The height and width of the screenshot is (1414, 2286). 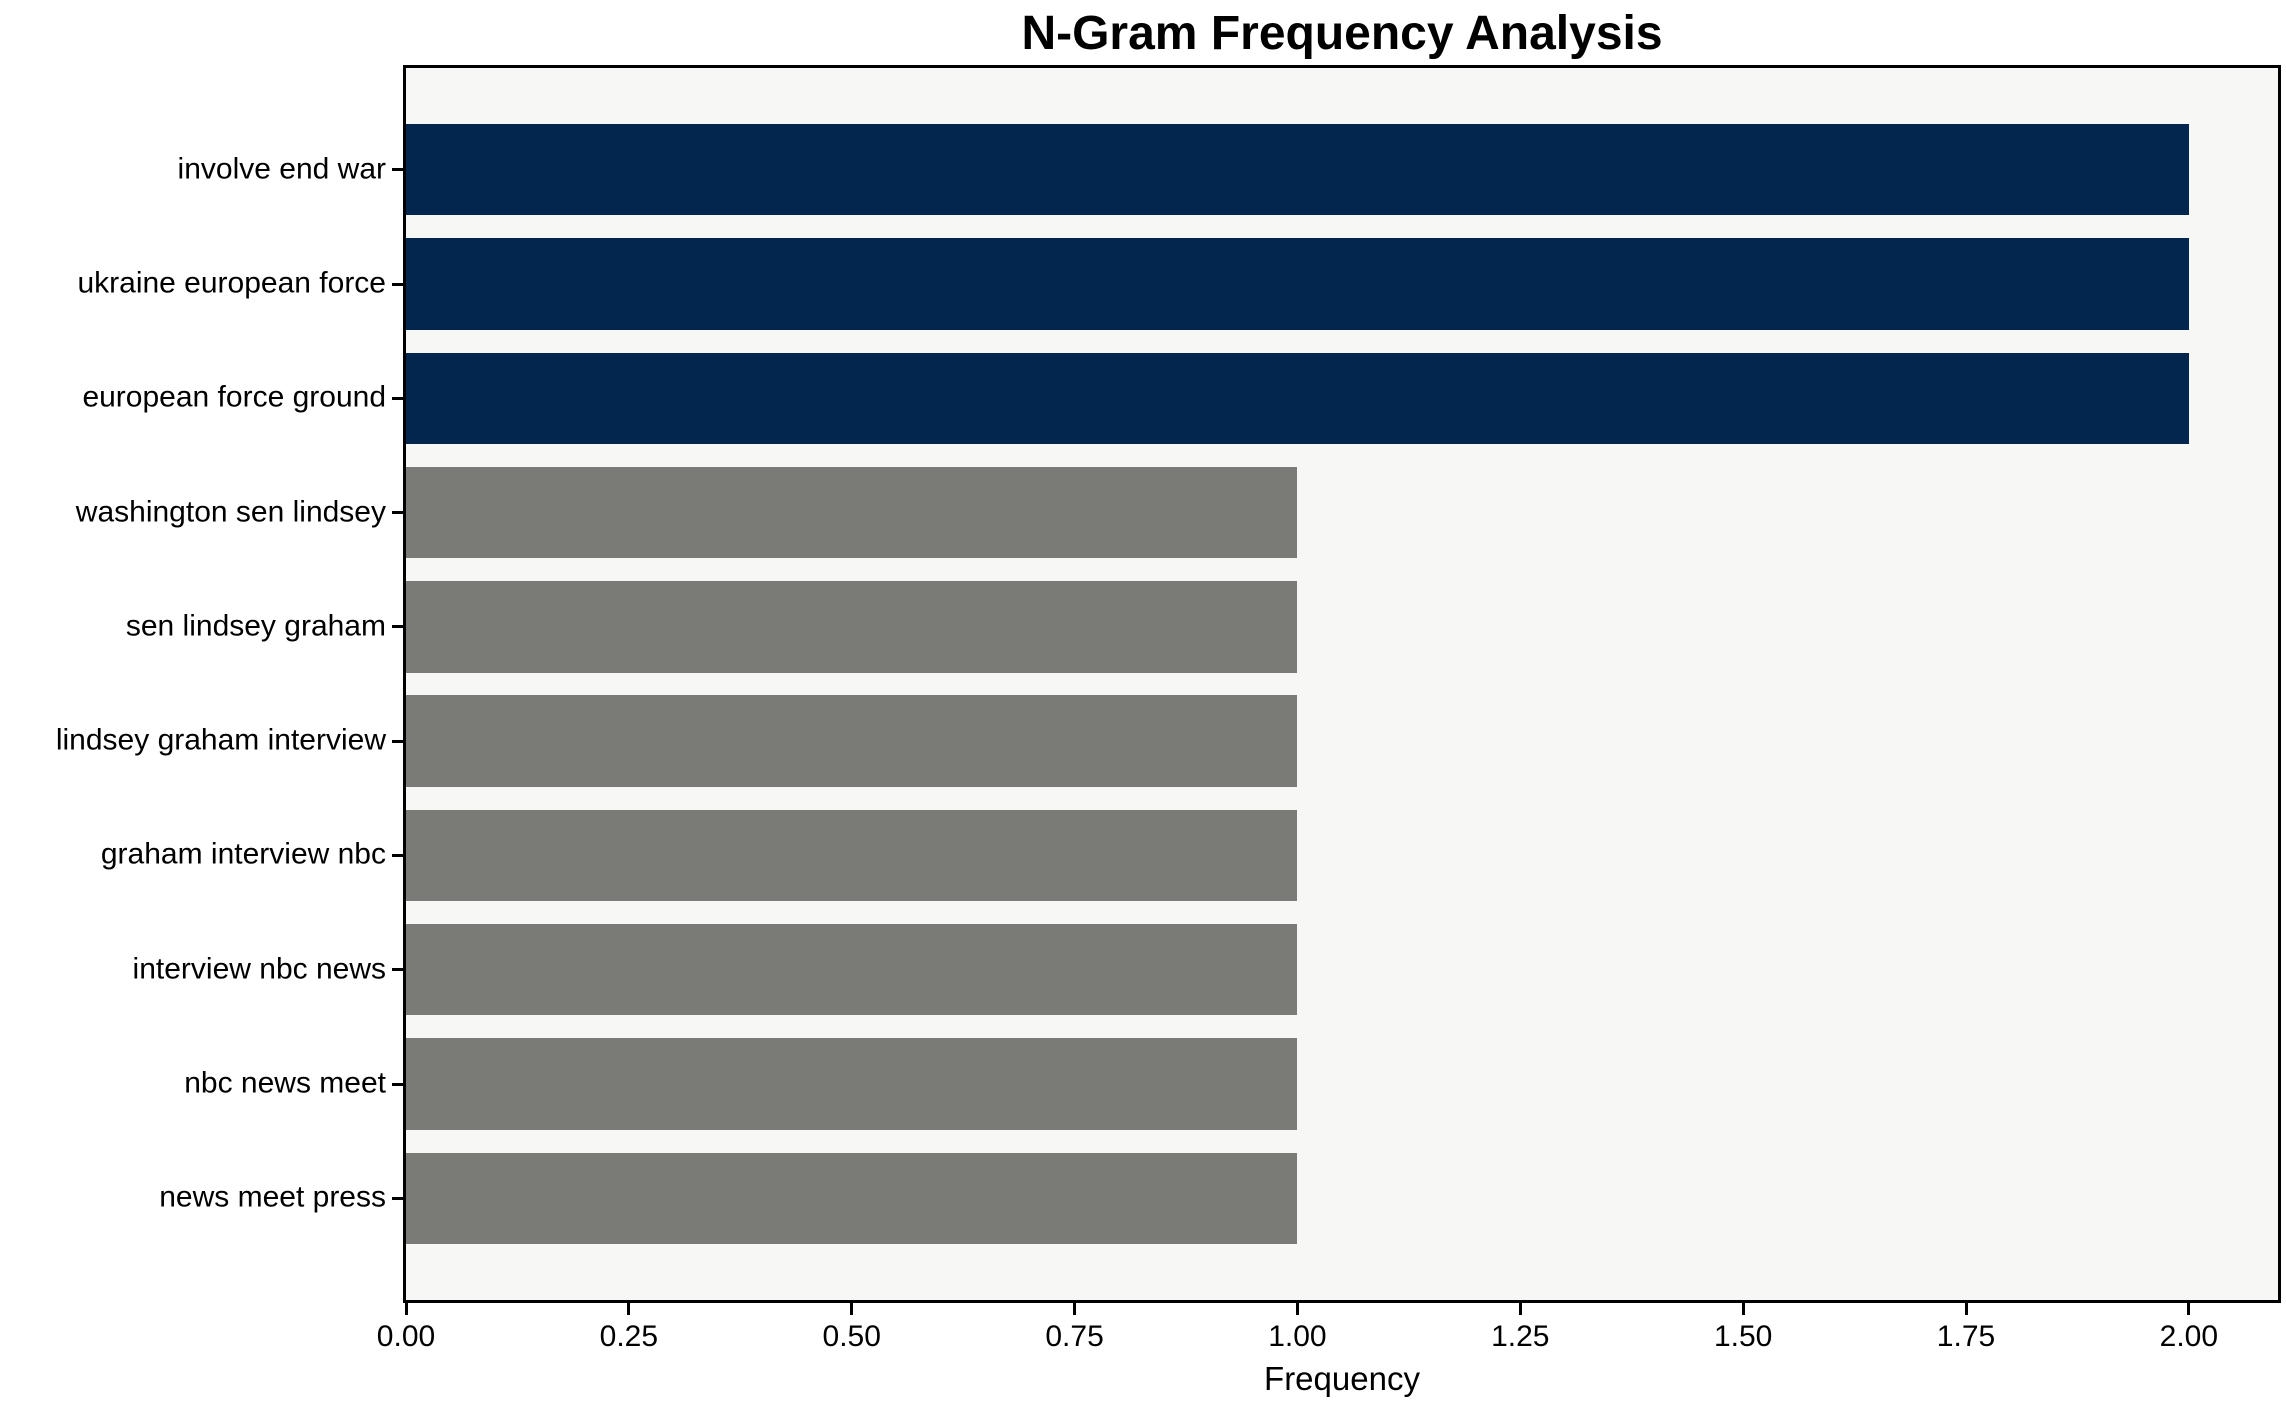 I want to click on y-tick-label: lindsey graham interview, so click(x=220, y=740).